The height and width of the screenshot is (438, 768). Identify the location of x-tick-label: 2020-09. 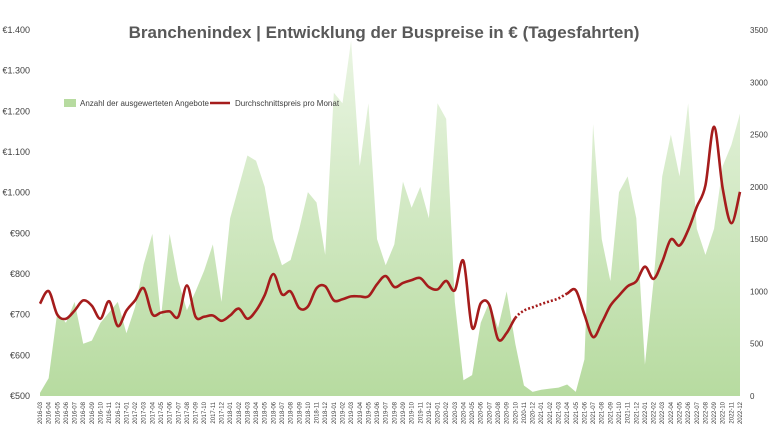
(508, 412).